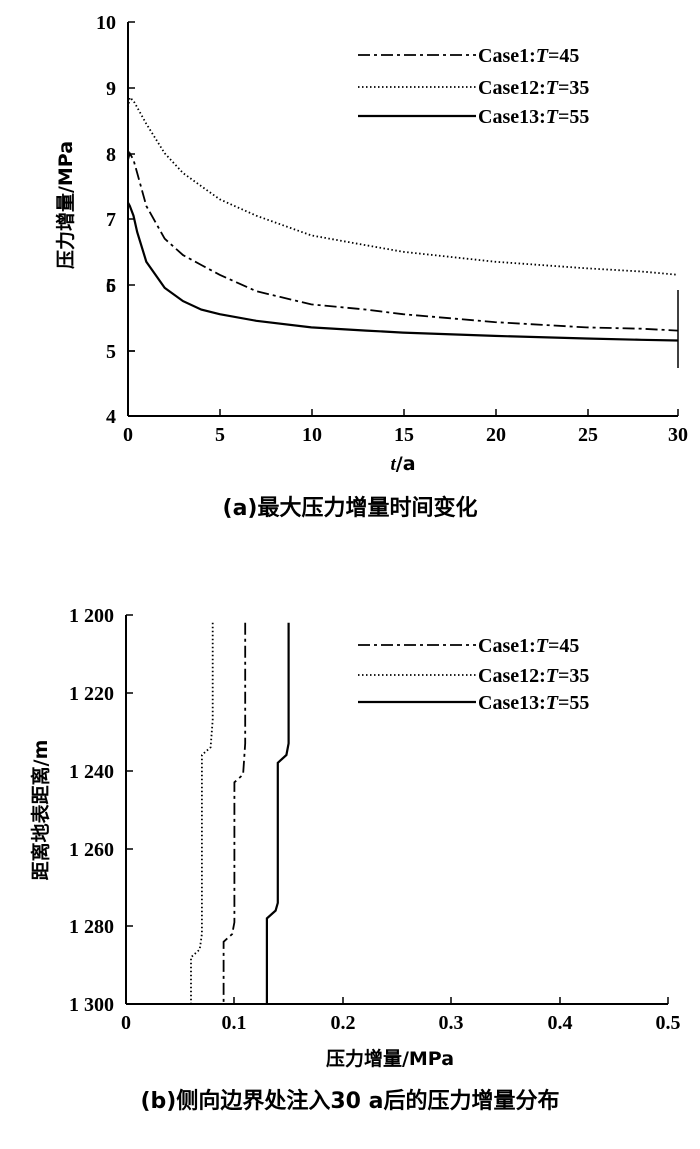  Describe the element at coordinates (350, 1101) in the screenshot. I see `figure-caption: (b)侧向边界处注入30 a后的压力增量分布` at that location.